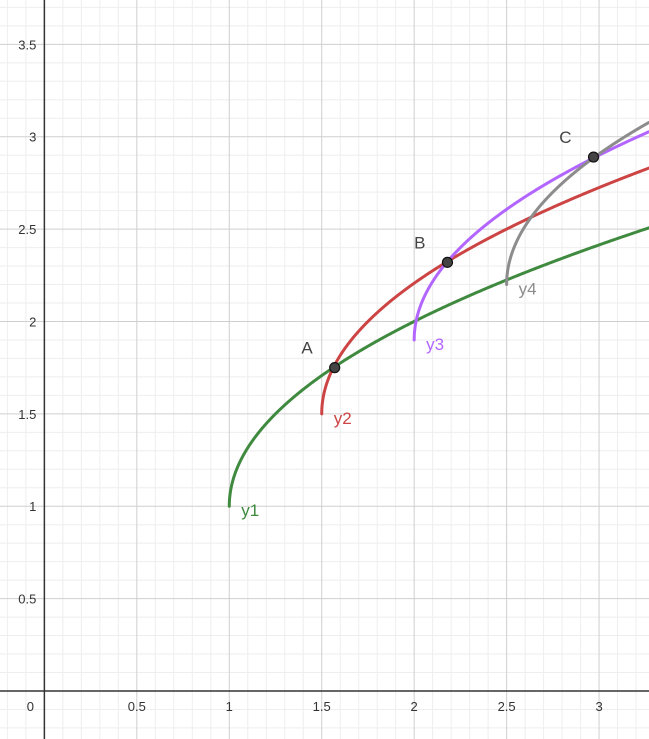  What do you see at coordinates (528, 289) in the screenshot?
I see `series-y4-label: y4` at bounding box center [528, 289].